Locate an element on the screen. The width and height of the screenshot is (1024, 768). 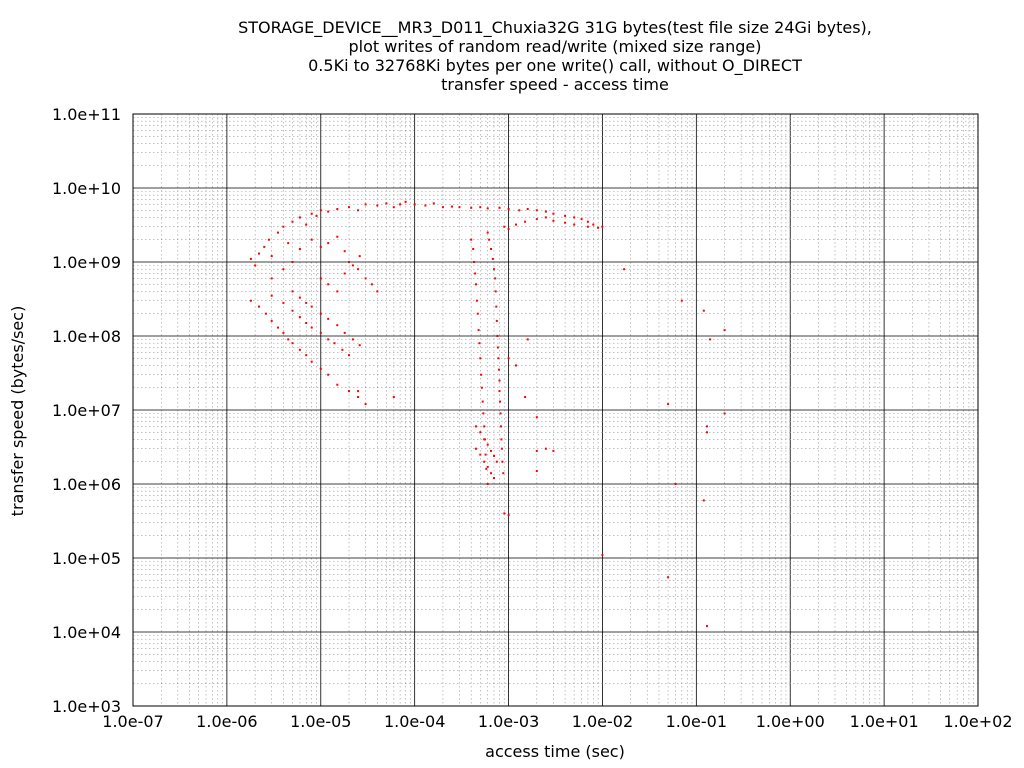
y-tick-label: 1.0e+09 is located at coordinates (86, 262).